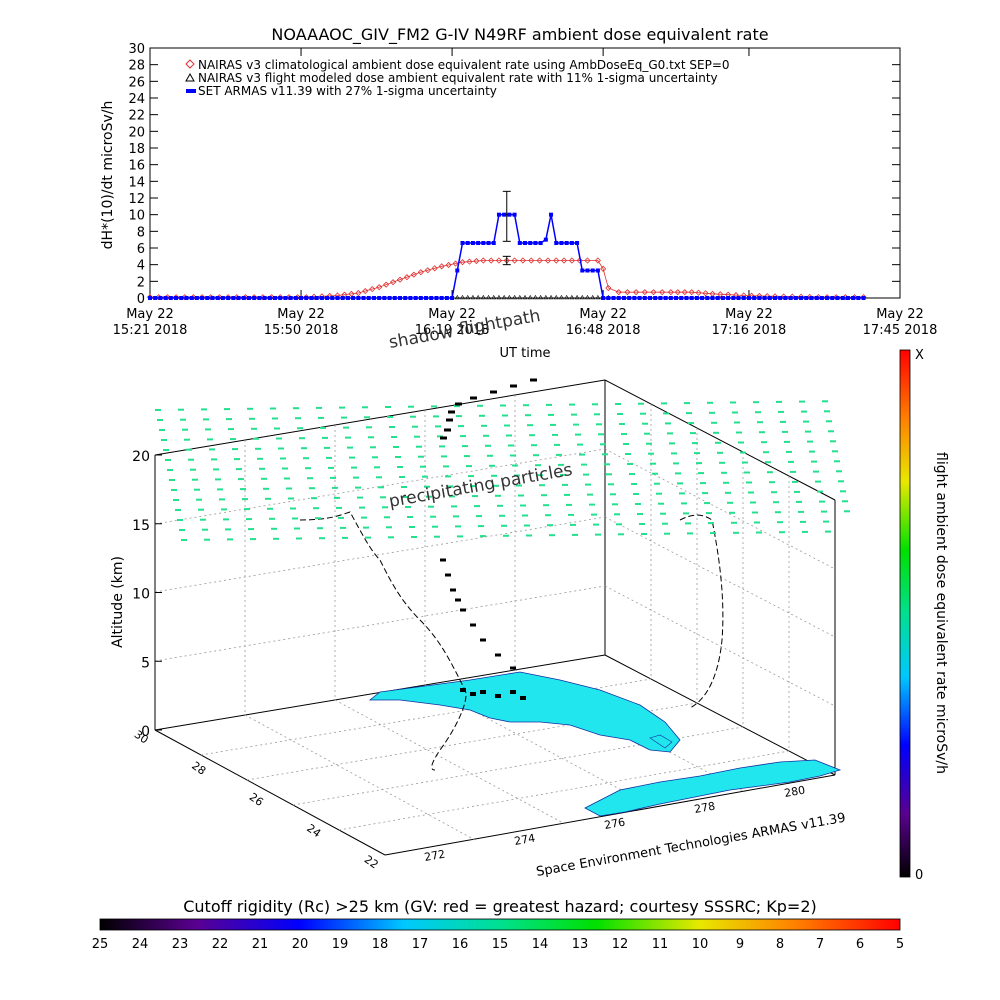 The image size is (1000, 1000). I want to click on longitude-tick-label: 280, so click(794, 792).